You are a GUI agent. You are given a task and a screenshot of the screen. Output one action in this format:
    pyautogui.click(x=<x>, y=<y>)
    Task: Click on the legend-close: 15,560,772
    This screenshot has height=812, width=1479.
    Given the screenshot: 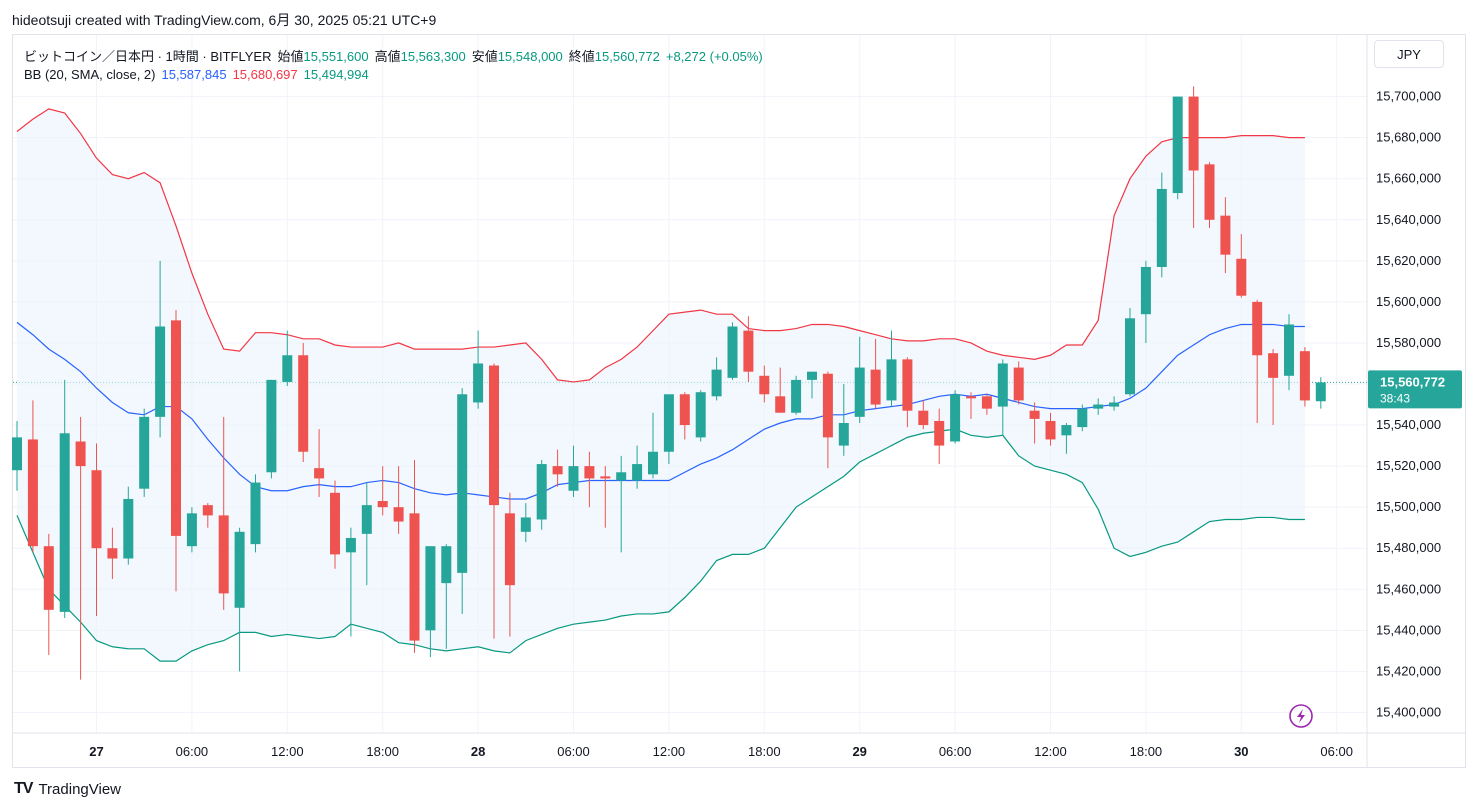 What is the action you would take?
    pyautogui.click(x=627, y=56)
    